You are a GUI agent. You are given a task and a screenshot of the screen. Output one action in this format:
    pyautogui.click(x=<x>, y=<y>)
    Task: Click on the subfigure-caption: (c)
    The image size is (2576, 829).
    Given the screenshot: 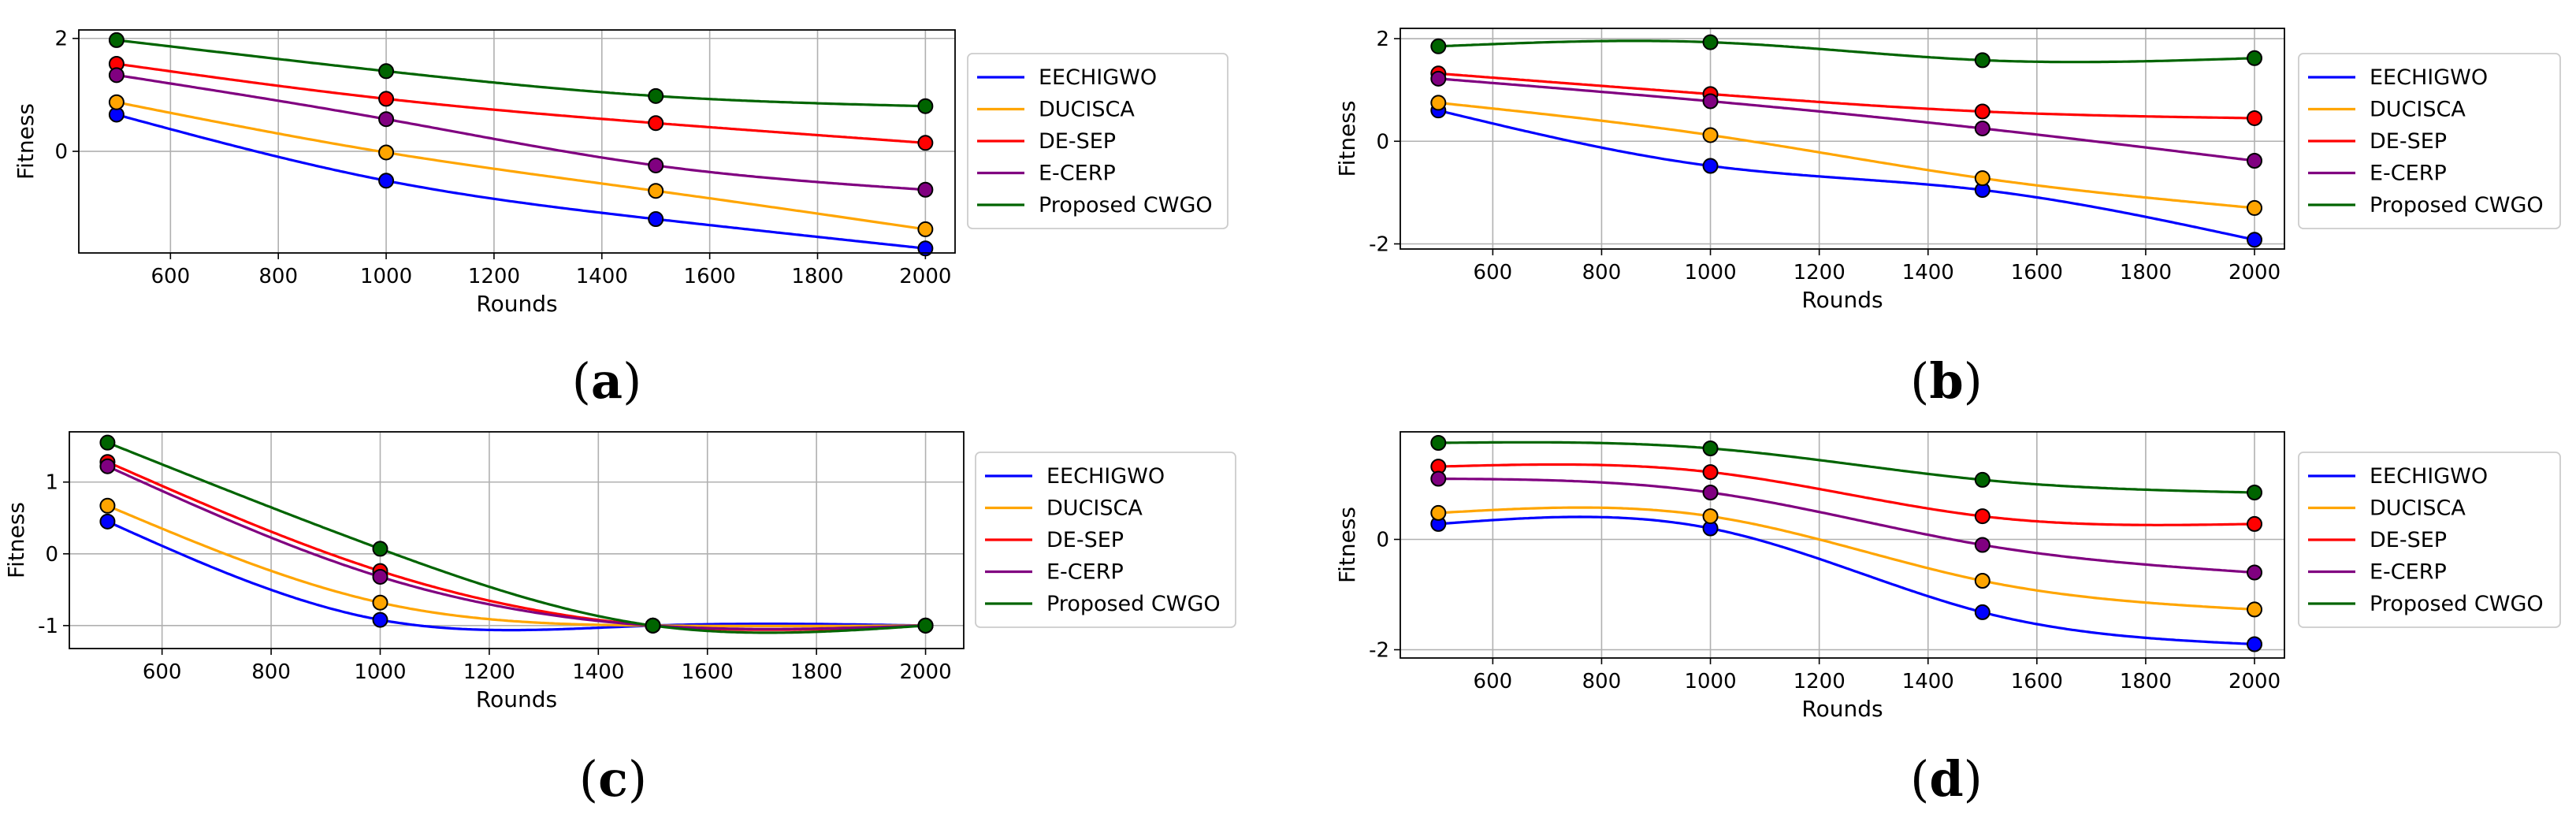 What is the action you would take?
    pyautogui.click(x=613, y=779)
    